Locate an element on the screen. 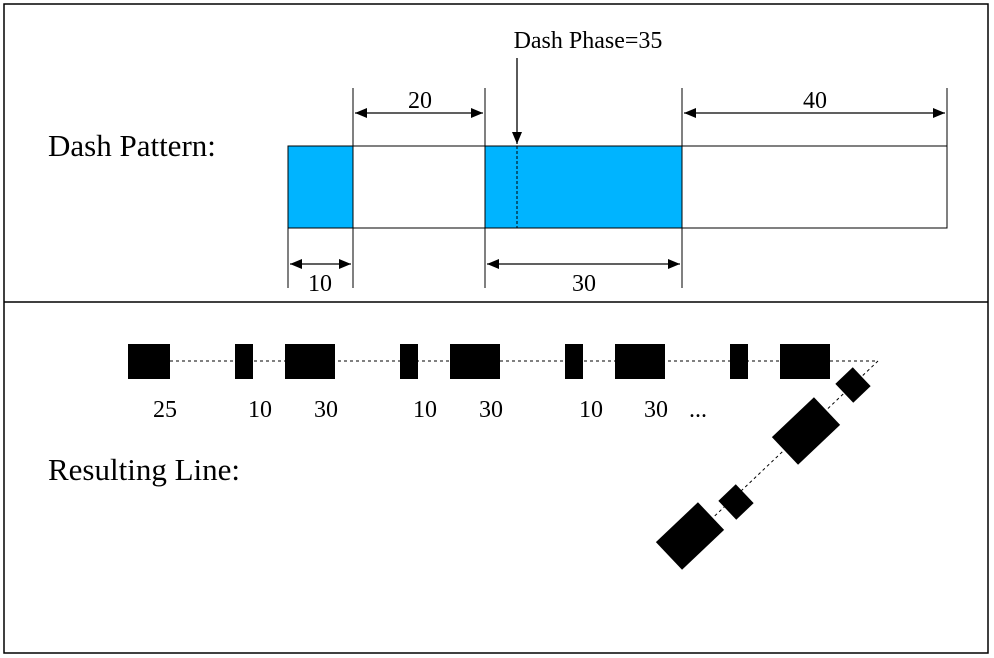  resulting-line-label: Resulting Line: is located at coordinates (144, 469).